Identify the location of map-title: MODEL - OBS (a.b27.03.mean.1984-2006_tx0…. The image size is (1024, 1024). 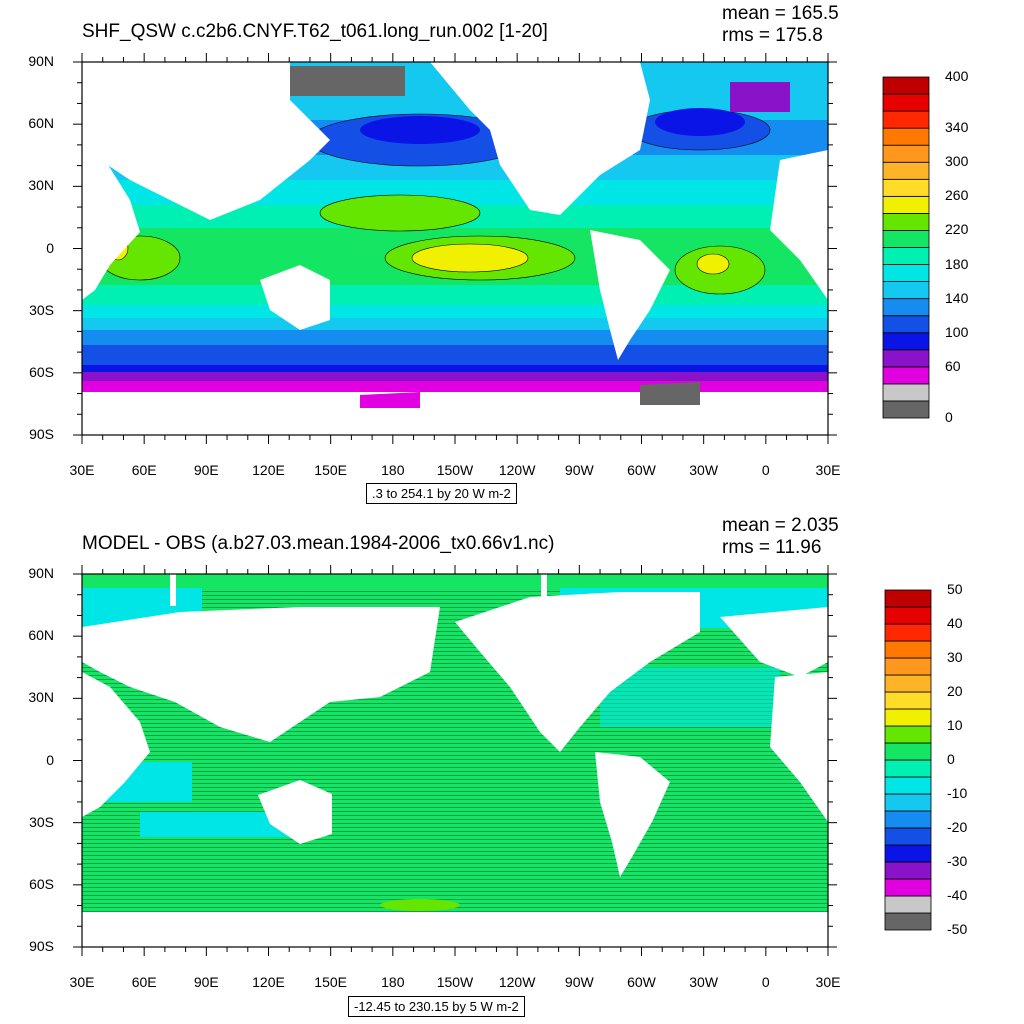
(318, 543).